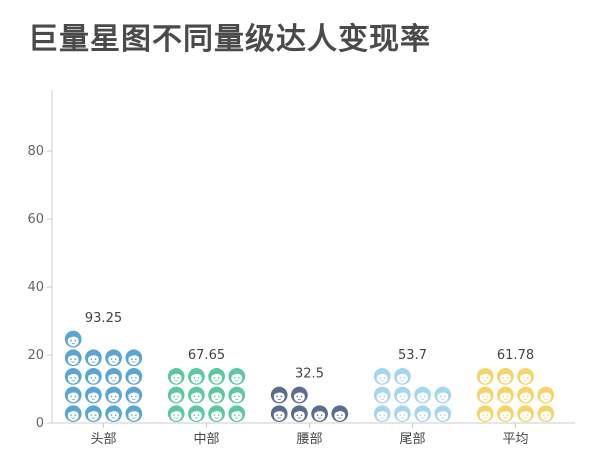 This screenshot has height=470, width=600. What do you see at coordinates (515, 439) in the screenshot?
I see `x-category-label: 平均` at bounding box center [515, 439].